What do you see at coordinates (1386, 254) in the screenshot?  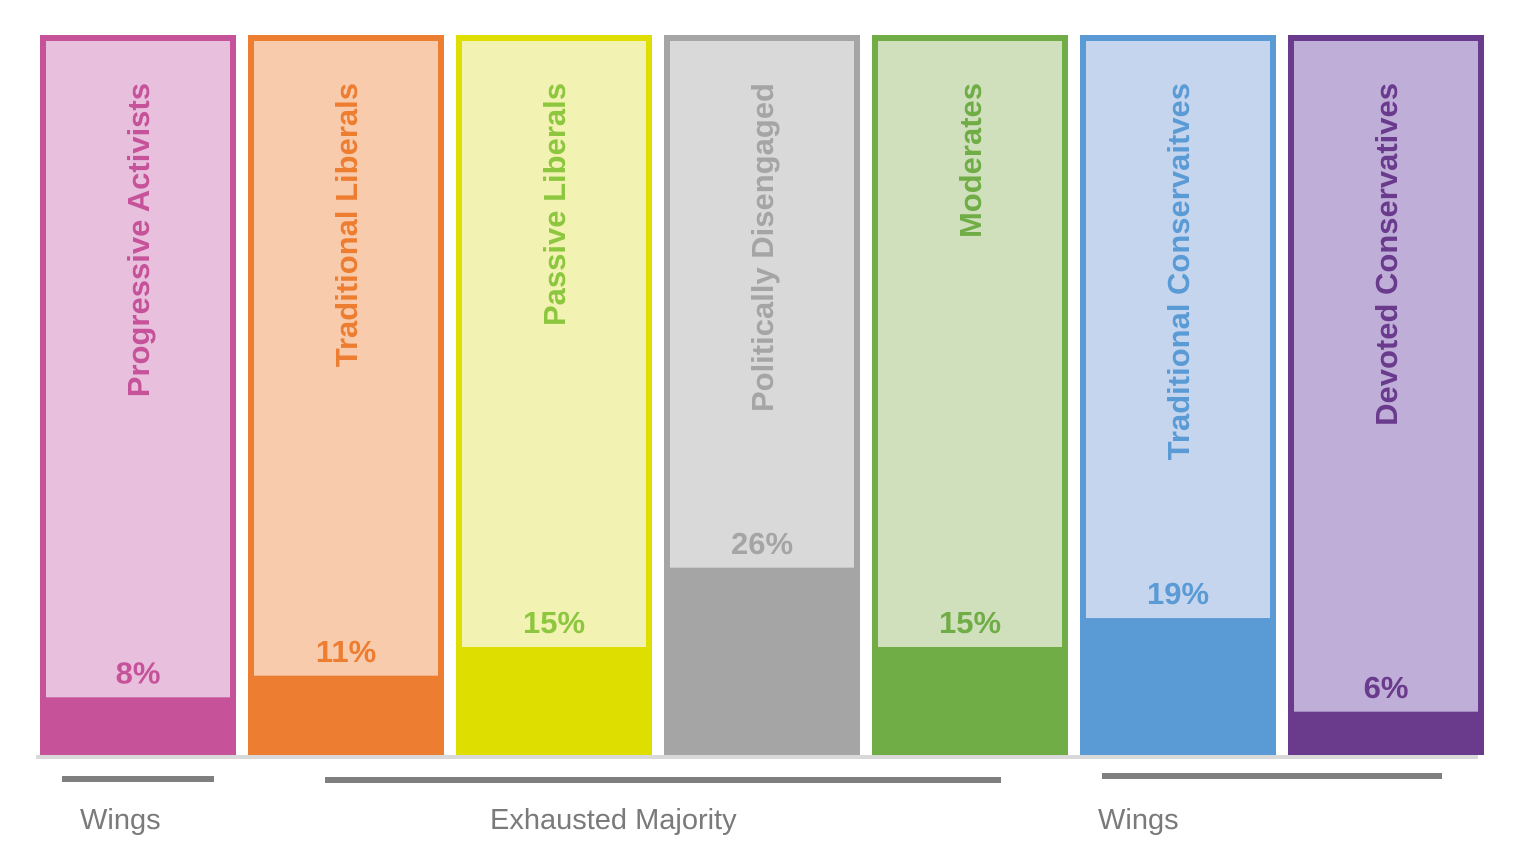 I see `segment-label: Devoted Conservatives` at bounding box center [1386, 254].